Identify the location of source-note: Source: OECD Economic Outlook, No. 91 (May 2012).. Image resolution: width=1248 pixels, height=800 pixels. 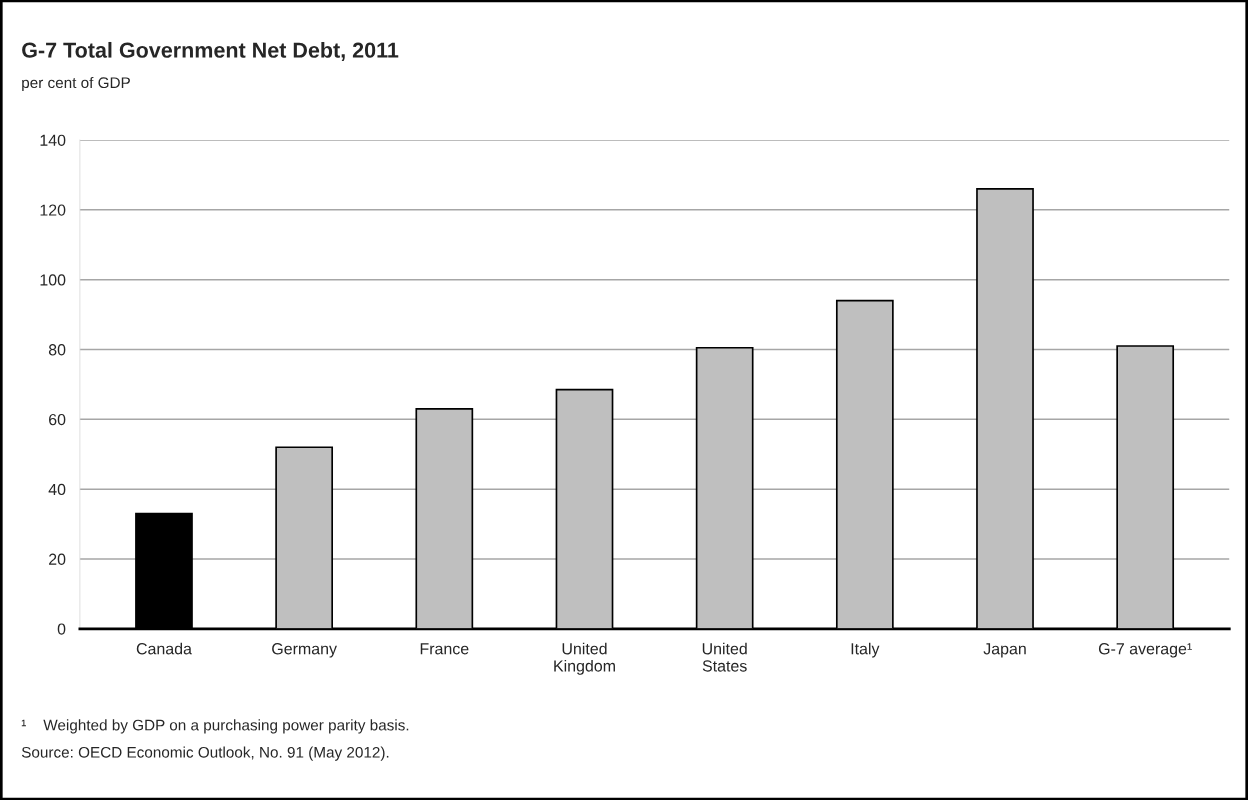
(205, 753).